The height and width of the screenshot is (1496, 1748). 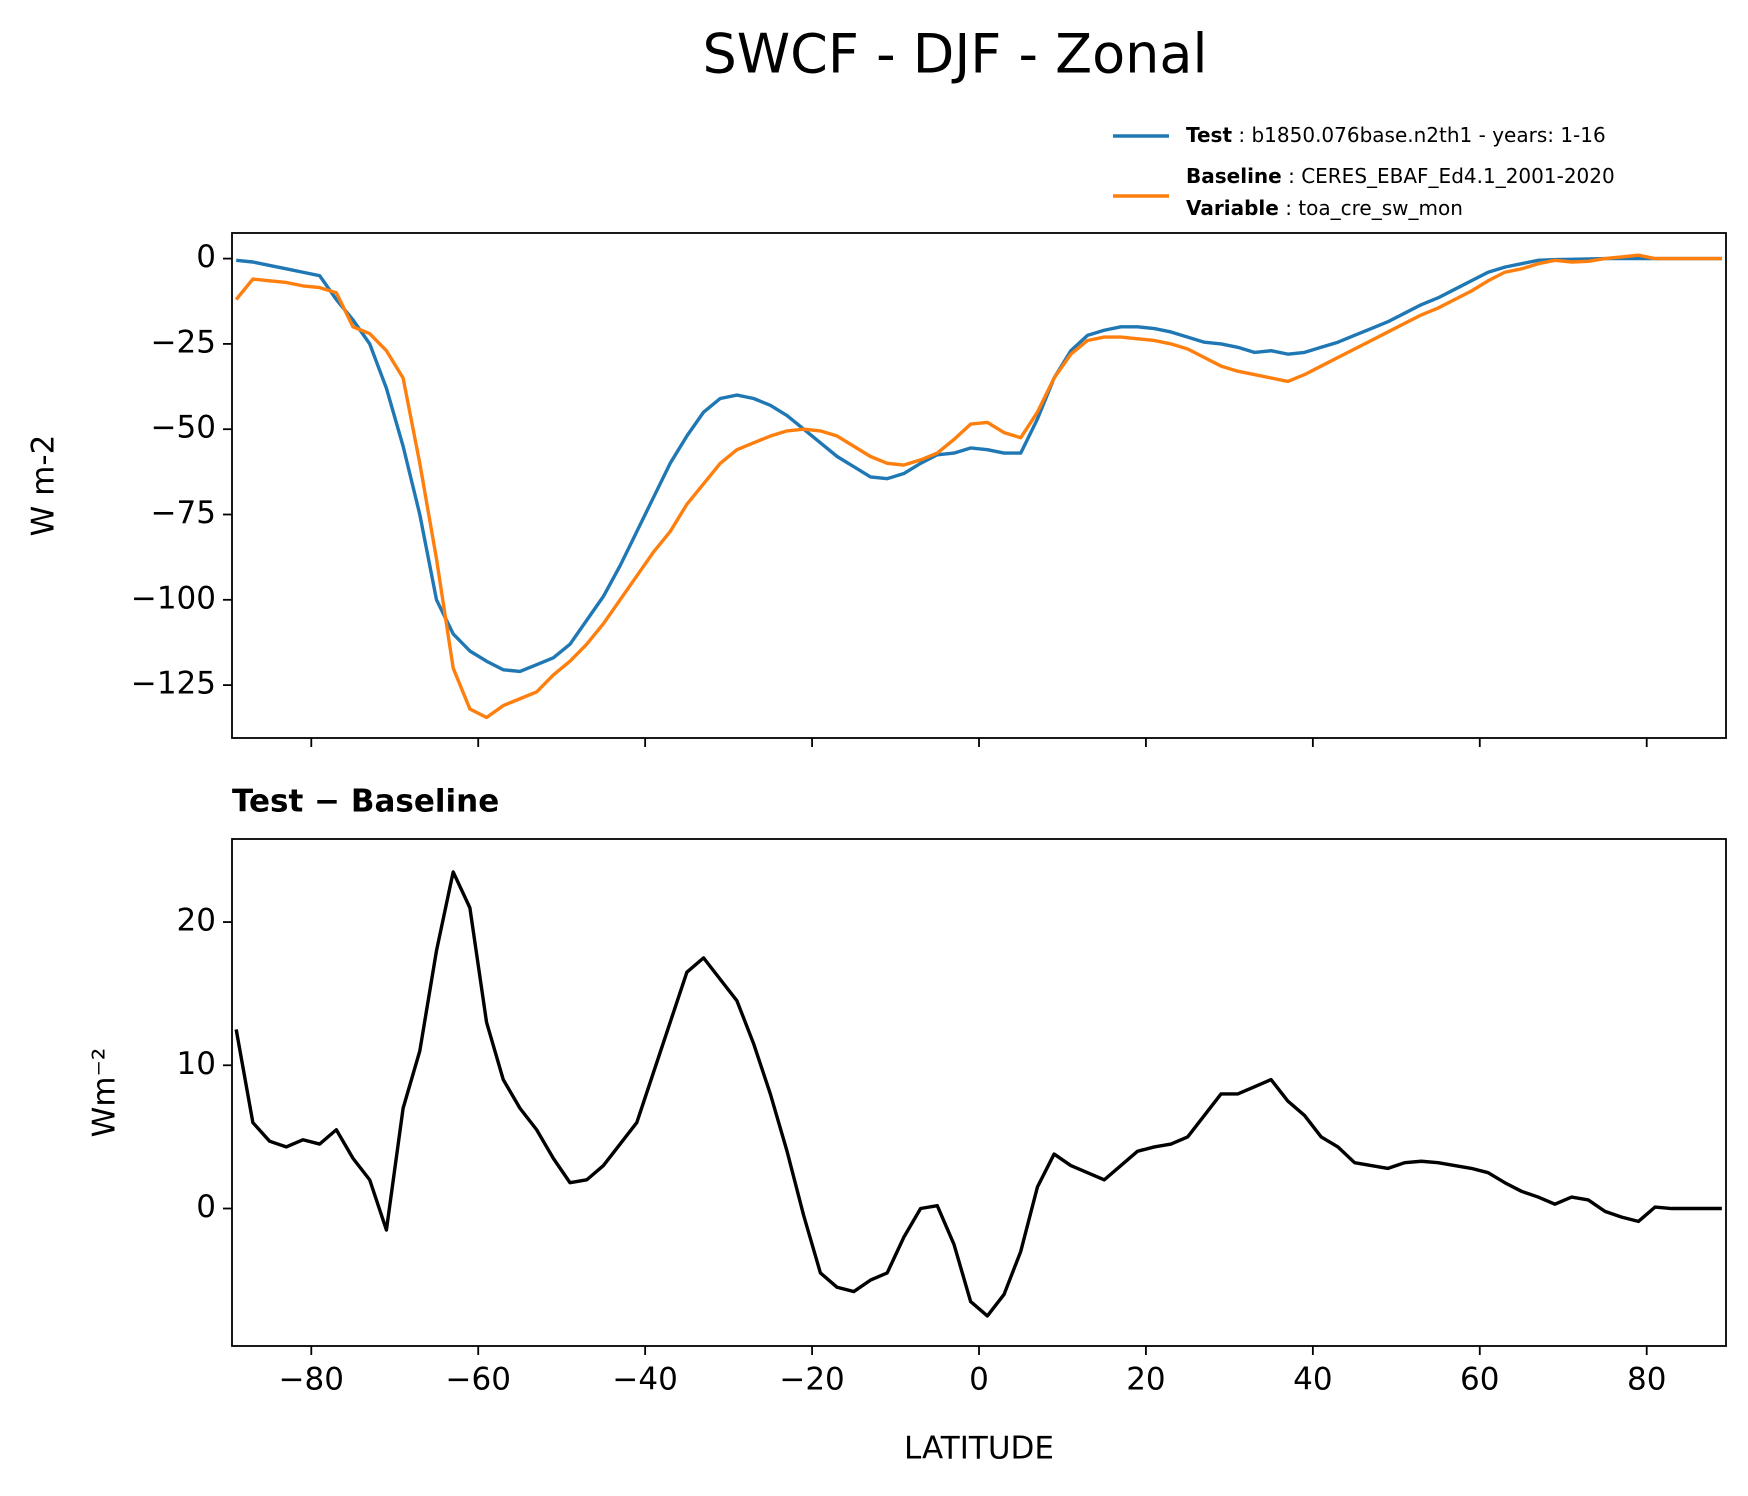 What do you see at coordinates (1232, 208) in the screenshot?
I see `legend-variable-name: Variable` at bounding box center [1232, 208].